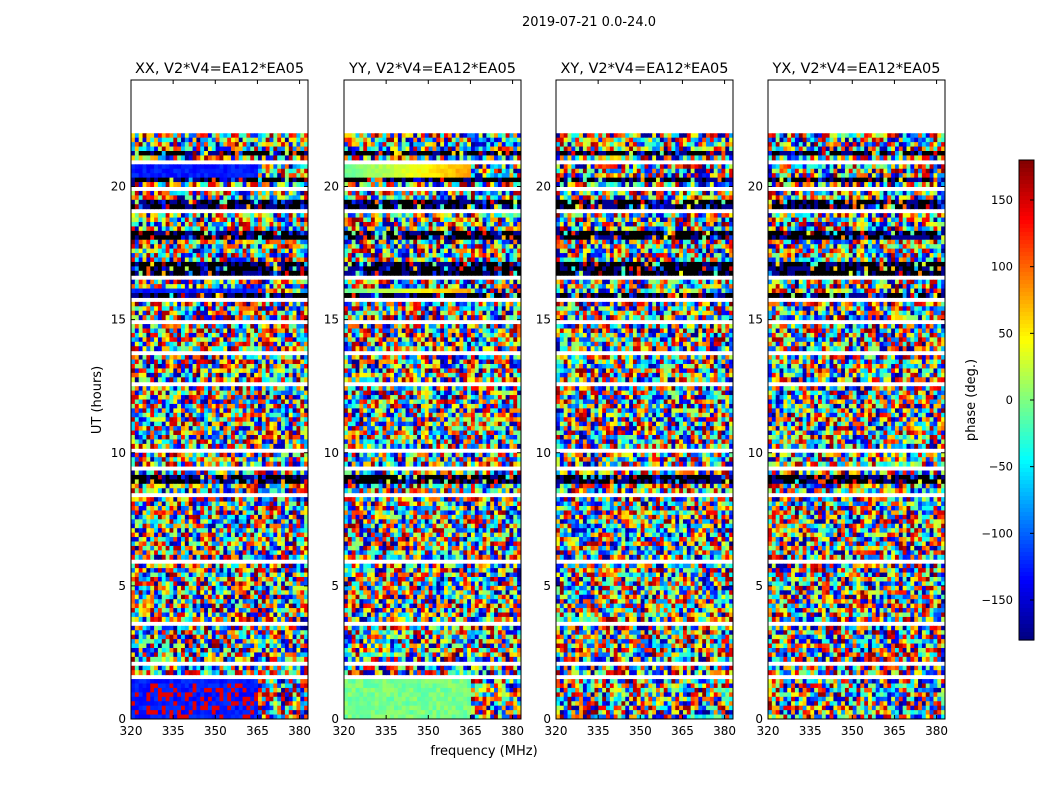 The width and height of the screenshot is (1050, 800). I want to click on colorbar-tick-label: 0, so click(1009, 400).